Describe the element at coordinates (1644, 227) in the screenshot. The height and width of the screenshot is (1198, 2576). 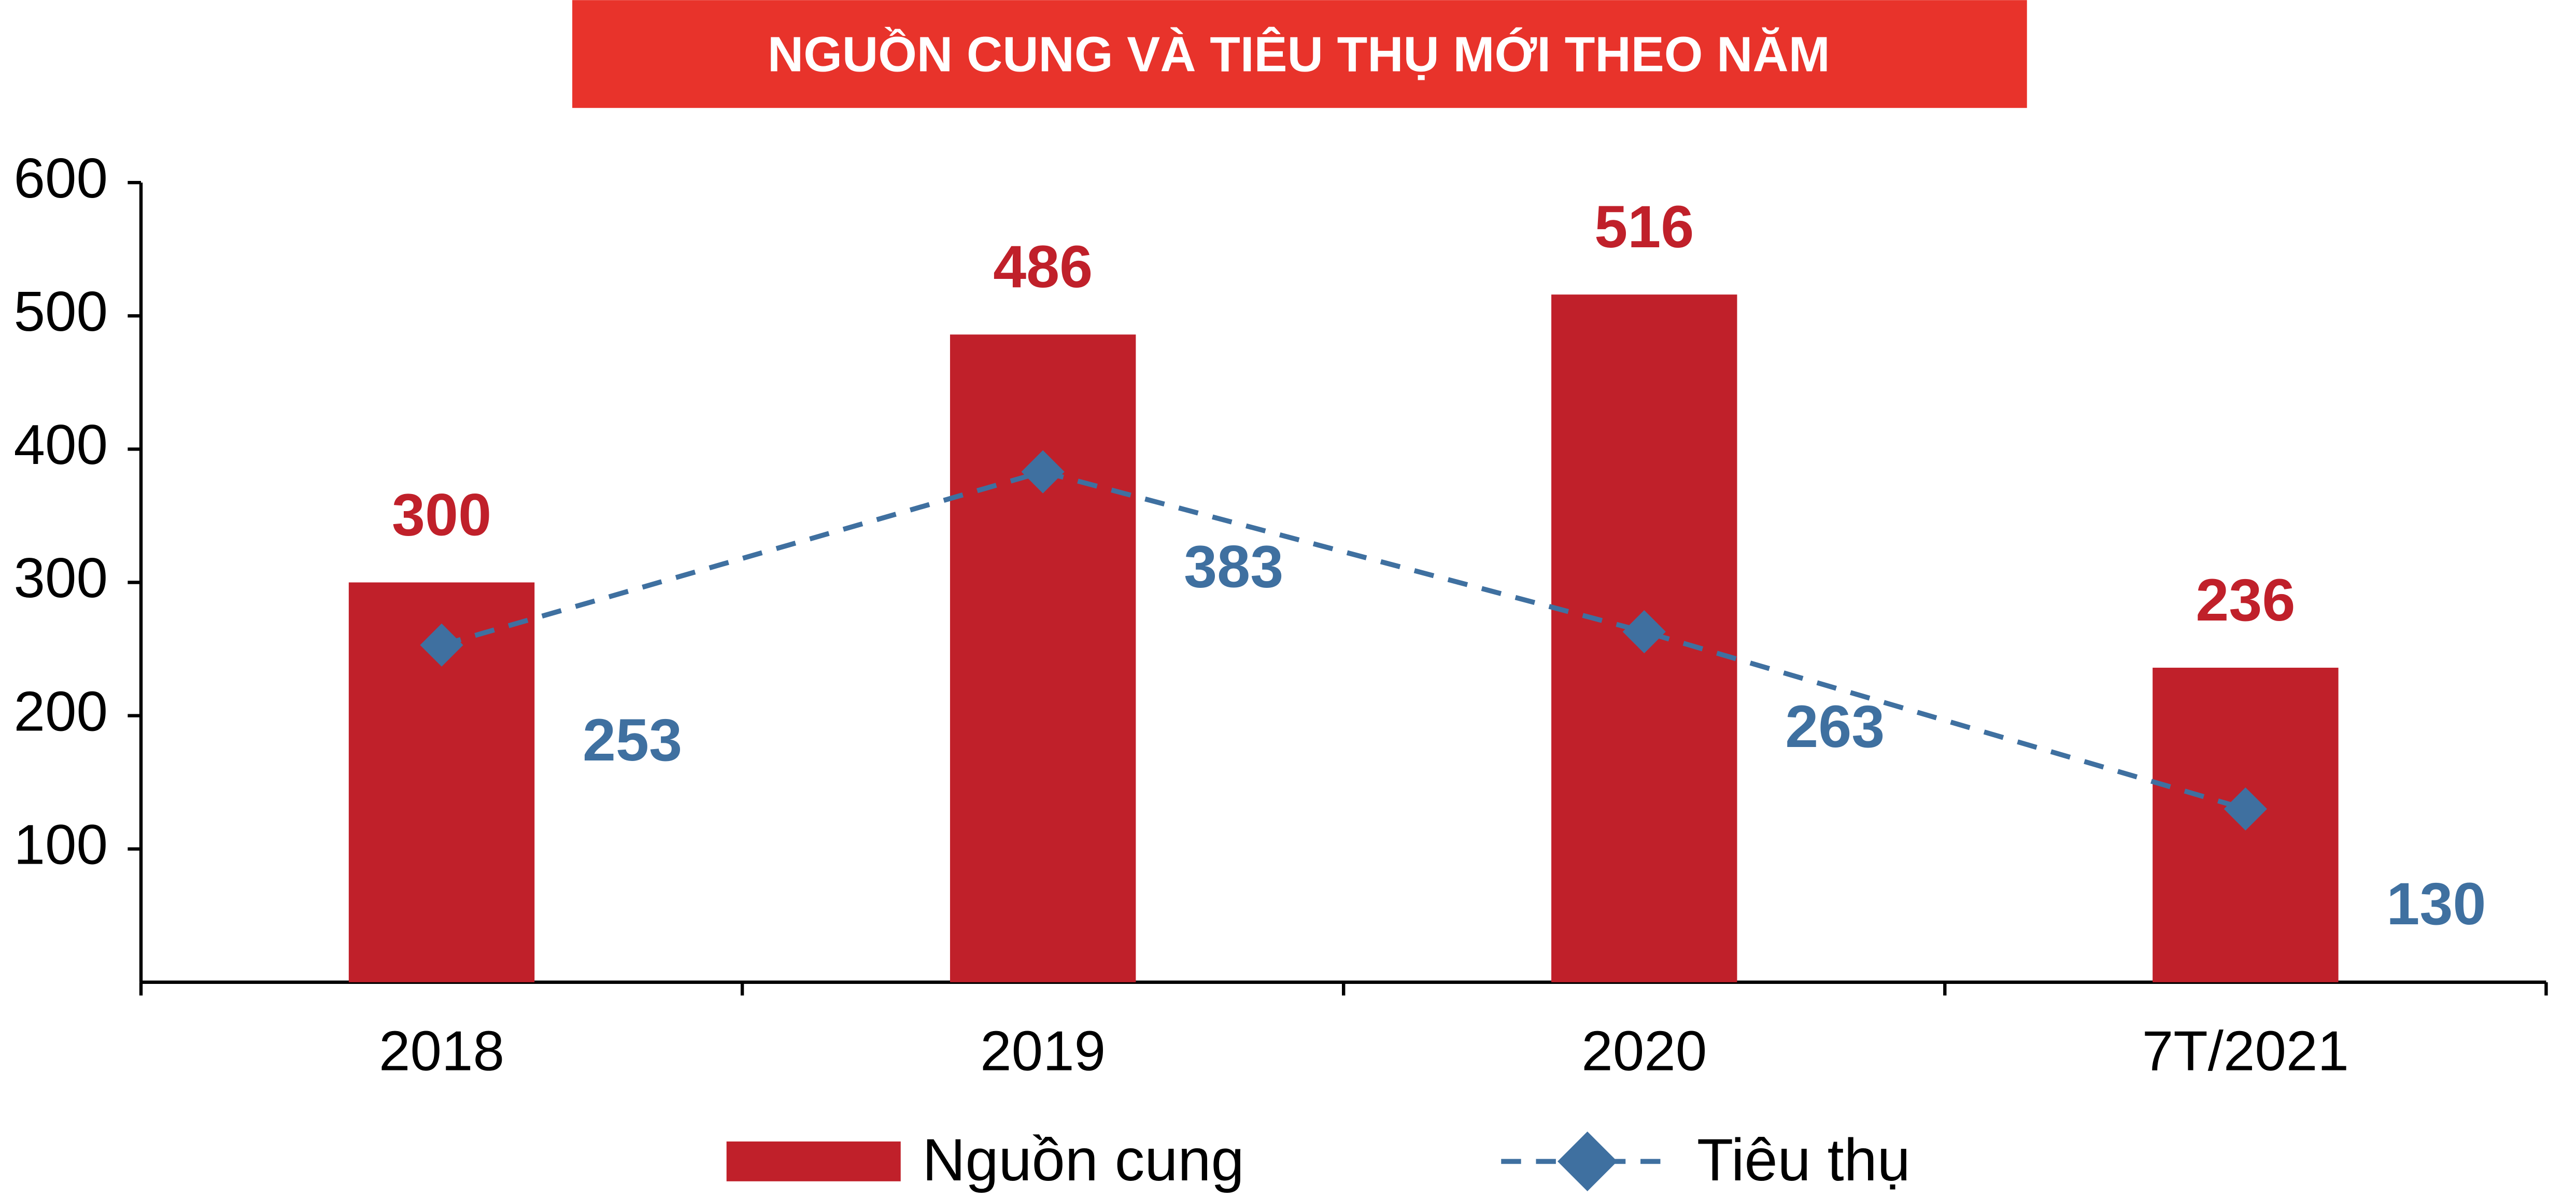
I see `bar-value-label: 516` at that location.